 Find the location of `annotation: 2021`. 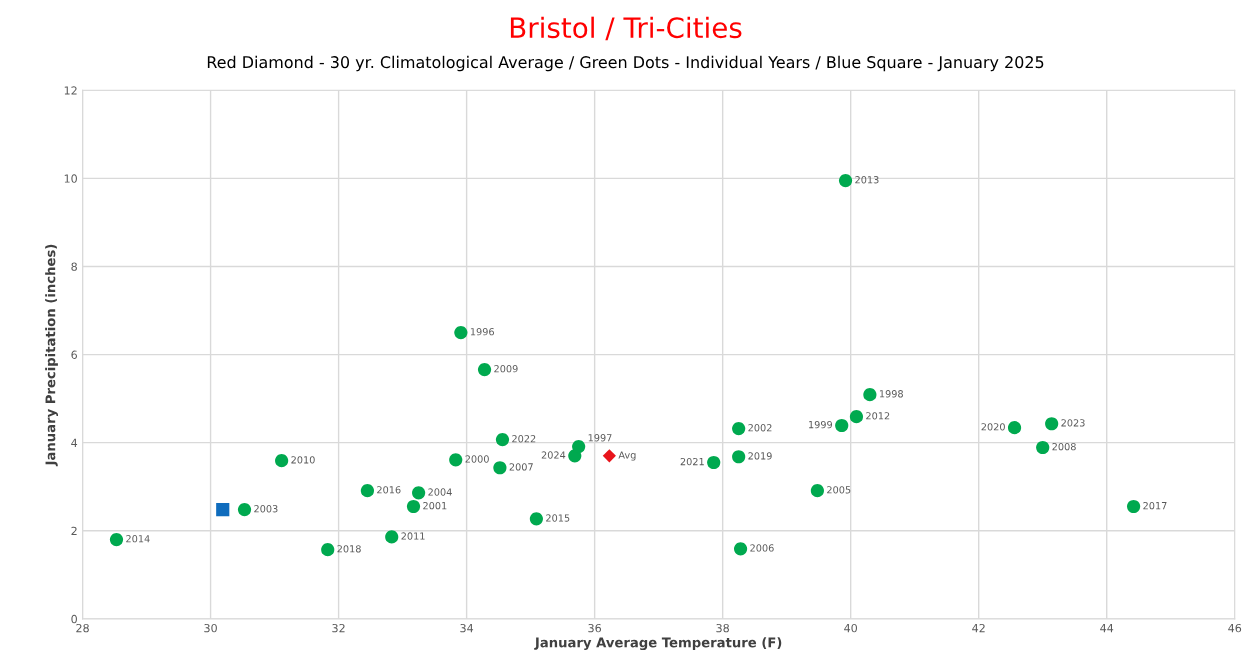

annotation: 2021 is located at coordinates (692, 461).